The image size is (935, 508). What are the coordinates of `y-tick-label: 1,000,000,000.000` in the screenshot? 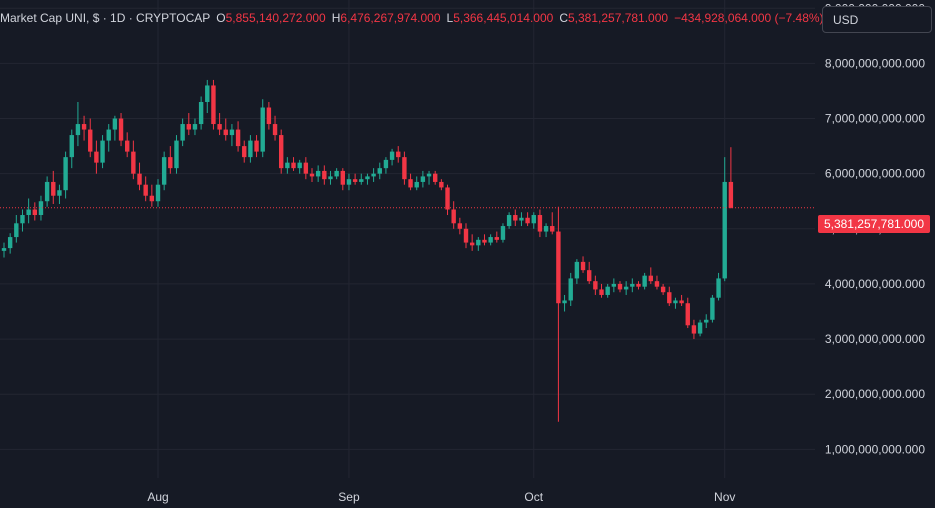 It's located at (875, 449).